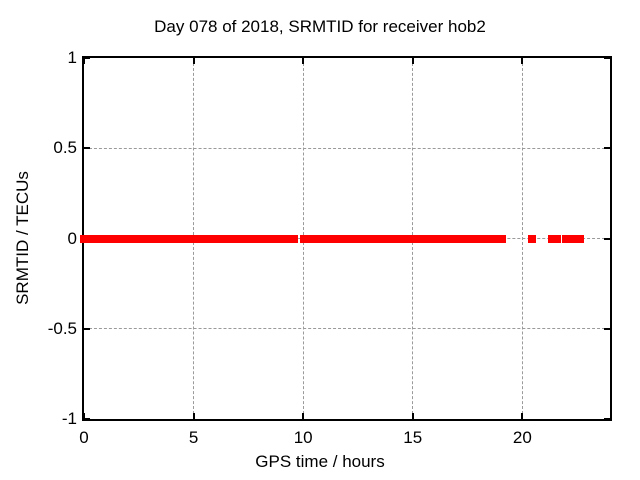 This screenshot has width=640, height=480. I want to click on x-tick-label: 20, so click(522, 437).